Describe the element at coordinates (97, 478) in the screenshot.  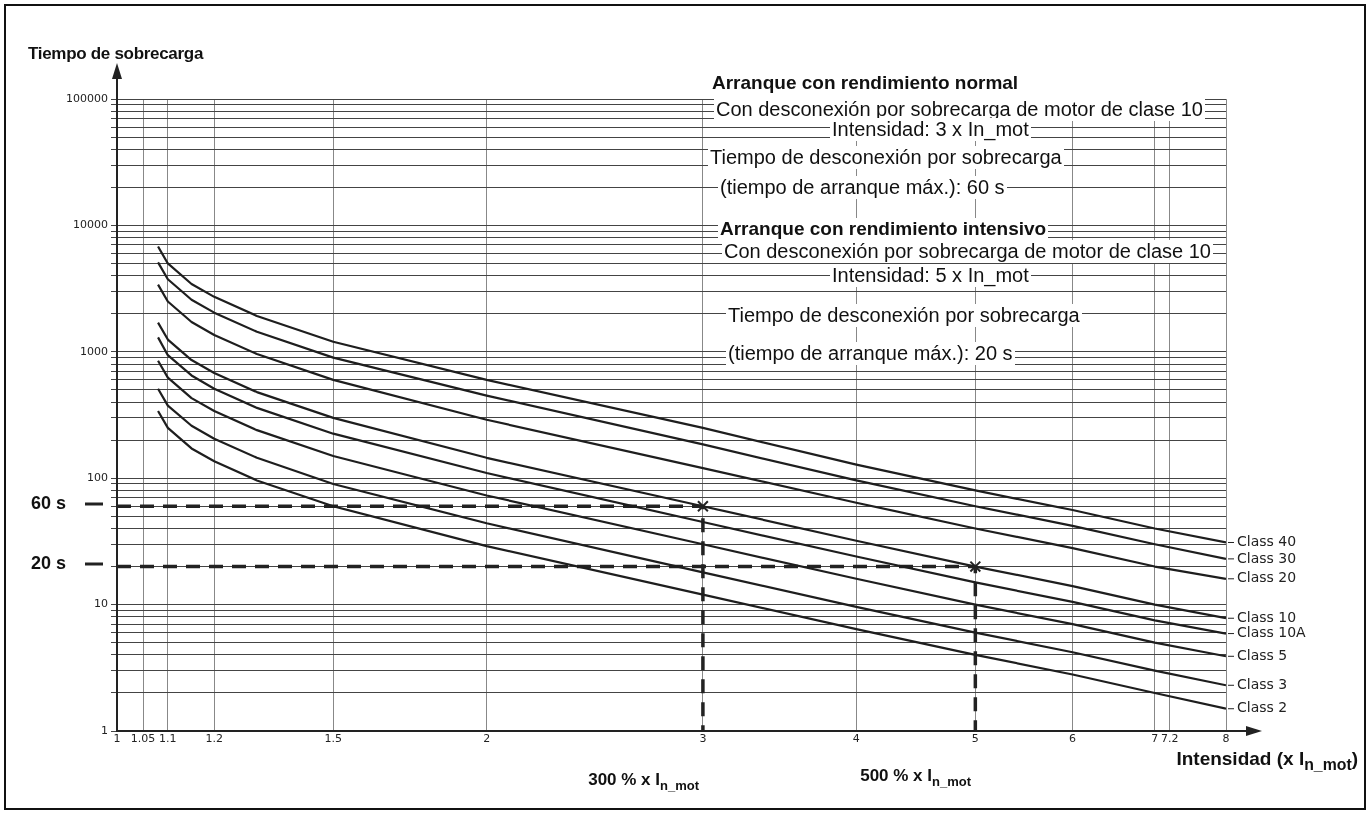
I see `y-tick-label: 100` at that location.